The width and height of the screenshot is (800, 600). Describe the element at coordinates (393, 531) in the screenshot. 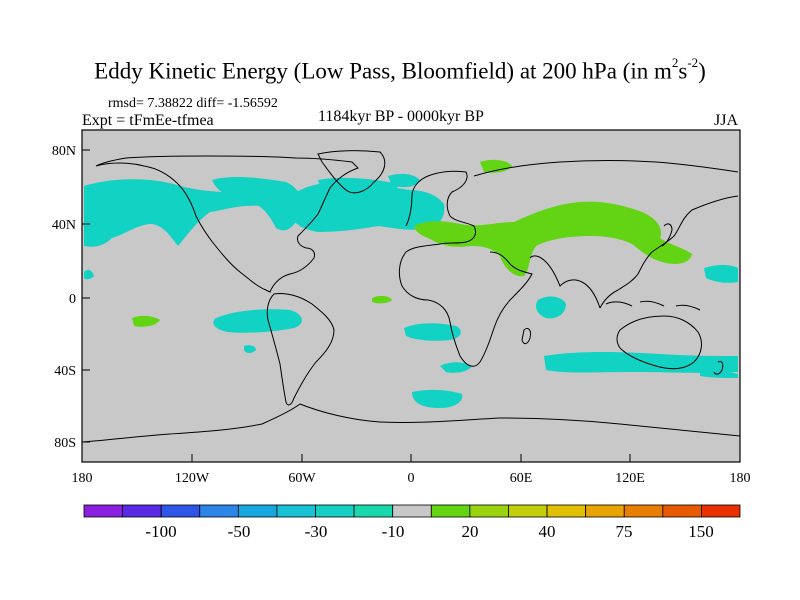

I see `colorbar-label: -10` at that location.